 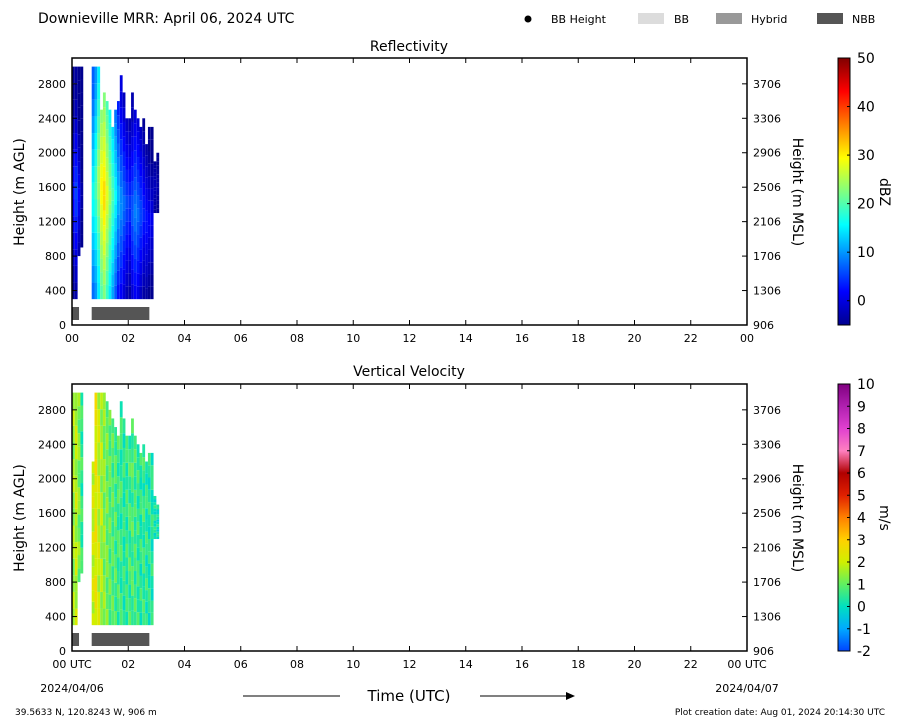 What do you see at coordinates (52, 548) in the screenshot?
I see `velocity-y-tick-label: 1200` at bounding box center [52, 548].